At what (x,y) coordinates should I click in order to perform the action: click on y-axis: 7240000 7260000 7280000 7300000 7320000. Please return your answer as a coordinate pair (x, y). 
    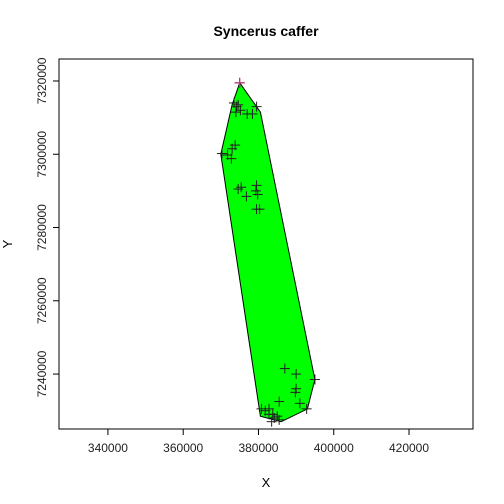
    Looking at the image, I should click on (47, 227).